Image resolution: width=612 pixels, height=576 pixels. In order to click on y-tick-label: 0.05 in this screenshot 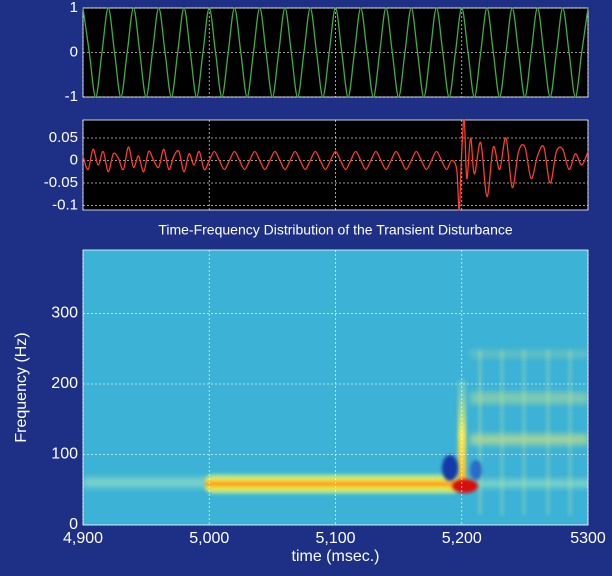, I will do `click(63, 137)`.